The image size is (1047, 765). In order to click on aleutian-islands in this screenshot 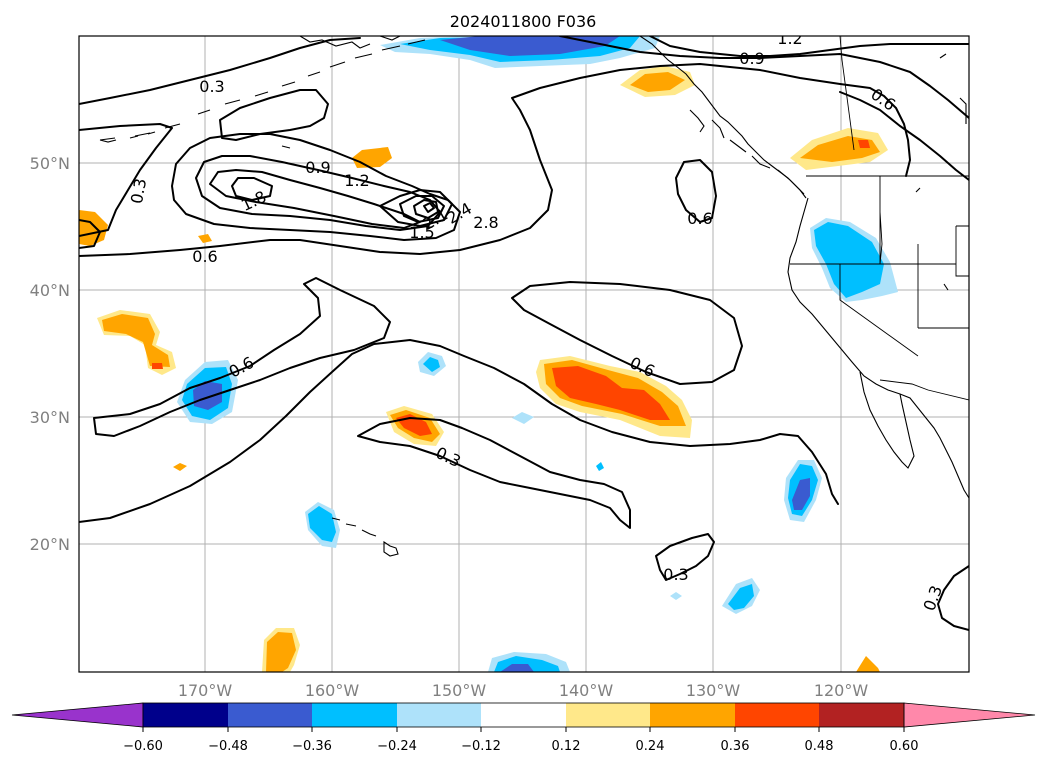, I will do `click(262, 90)`.